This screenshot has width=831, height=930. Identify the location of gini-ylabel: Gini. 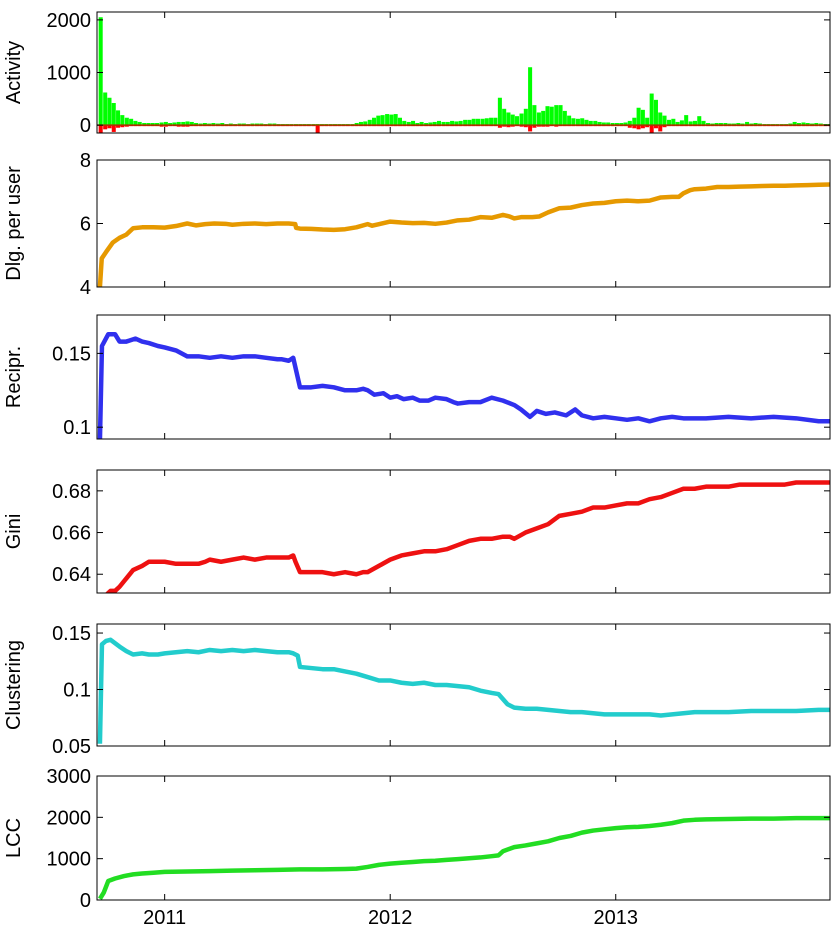
(14, 532).